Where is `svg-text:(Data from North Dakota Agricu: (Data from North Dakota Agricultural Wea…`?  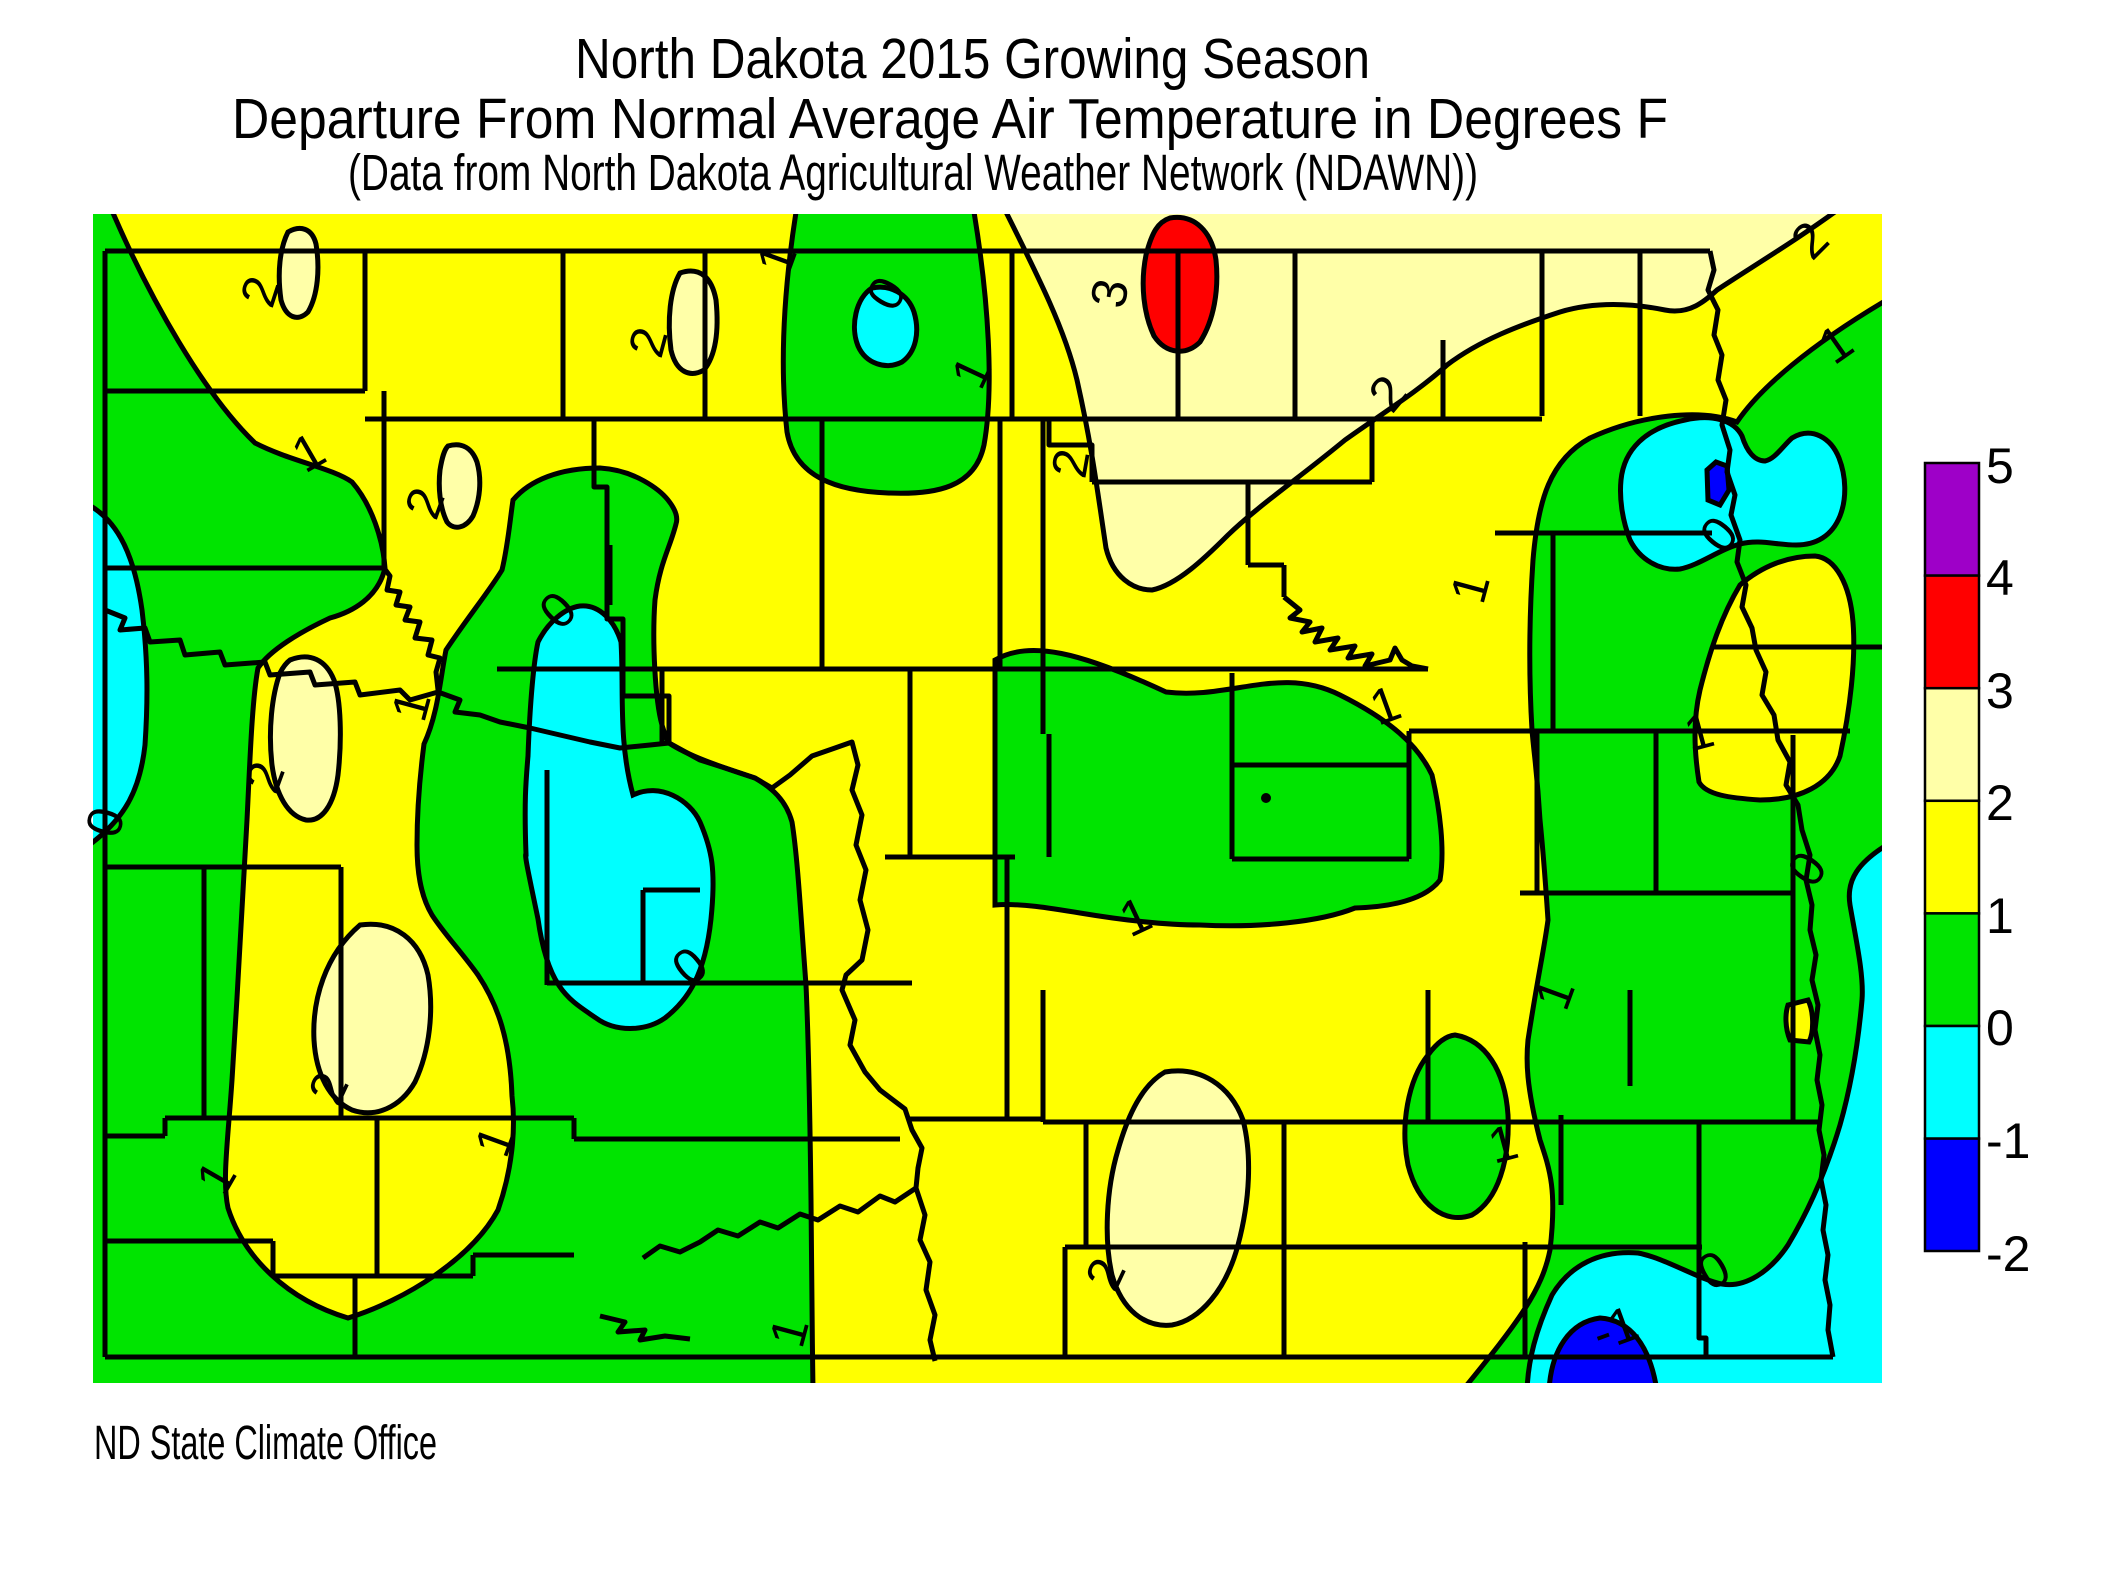 svg-text:(Data from North Dakota Agricu: (Data from North Dakota Agricultural Wea… is located at coordinates (913, 172).